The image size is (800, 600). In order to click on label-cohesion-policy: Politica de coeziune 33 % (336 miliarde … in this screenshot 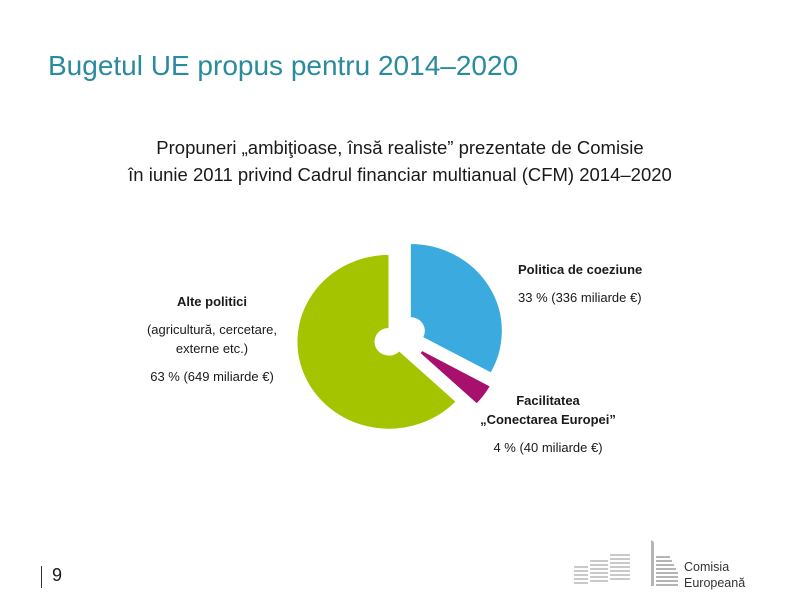, I will do `click(580, 283)`.